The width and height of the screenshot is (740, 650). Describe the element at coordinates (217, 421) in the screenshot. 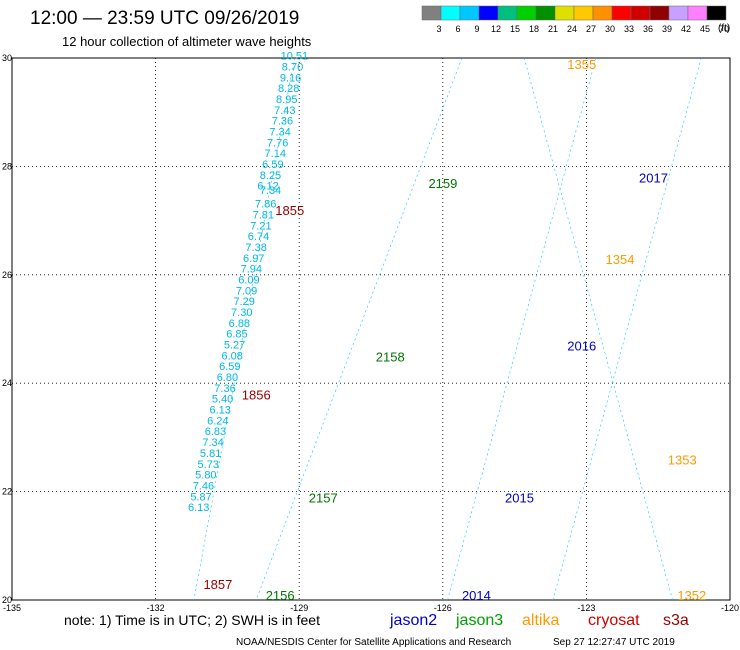

I see `wave-value-label: 6.24` at that location.